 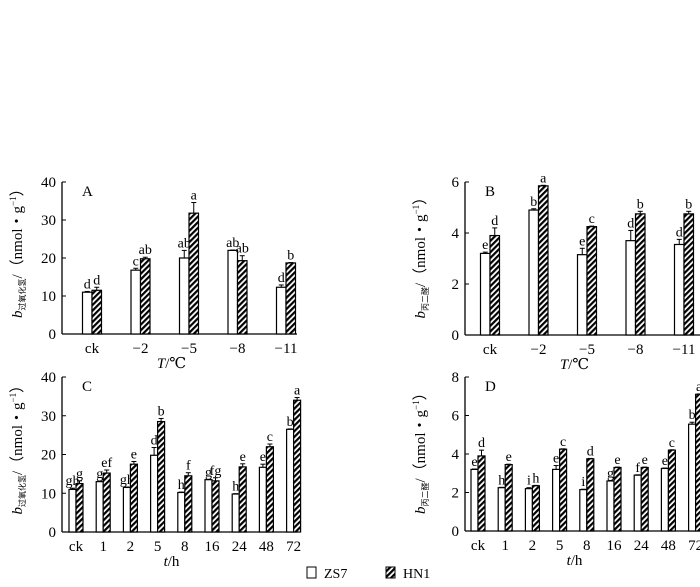 I want to click on y-tick-label: 6, so click(x=456, y=183).